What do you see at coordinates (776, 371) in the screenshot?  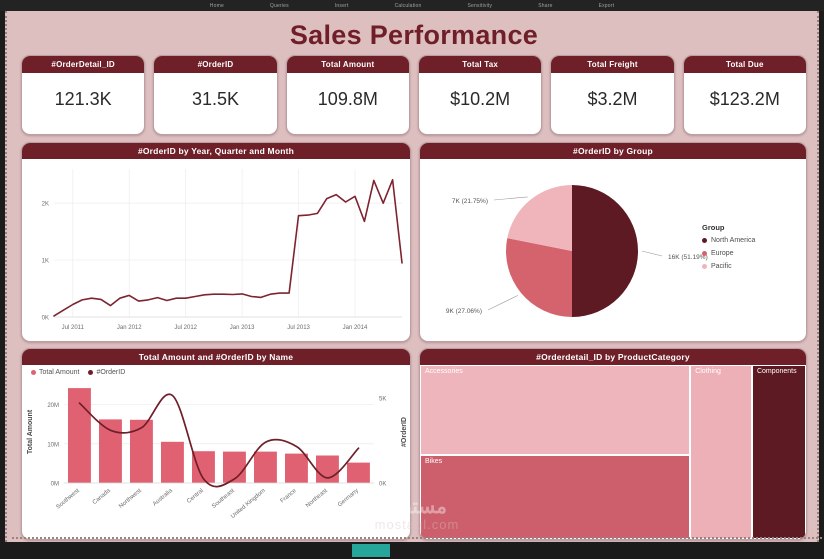 I see `treemap-label: Components` at bounding box center [776, 371].